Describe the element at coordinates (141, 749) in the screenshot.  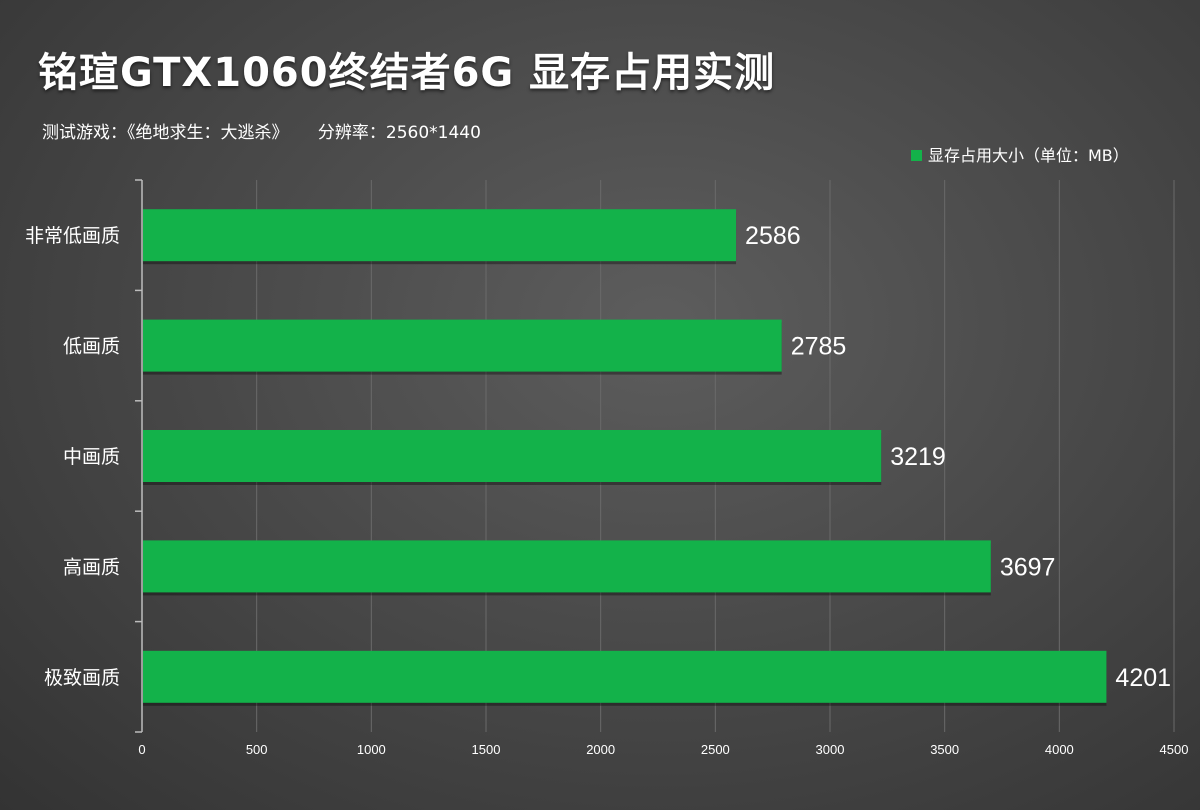
I see `x-tick-label: 0` at that location.